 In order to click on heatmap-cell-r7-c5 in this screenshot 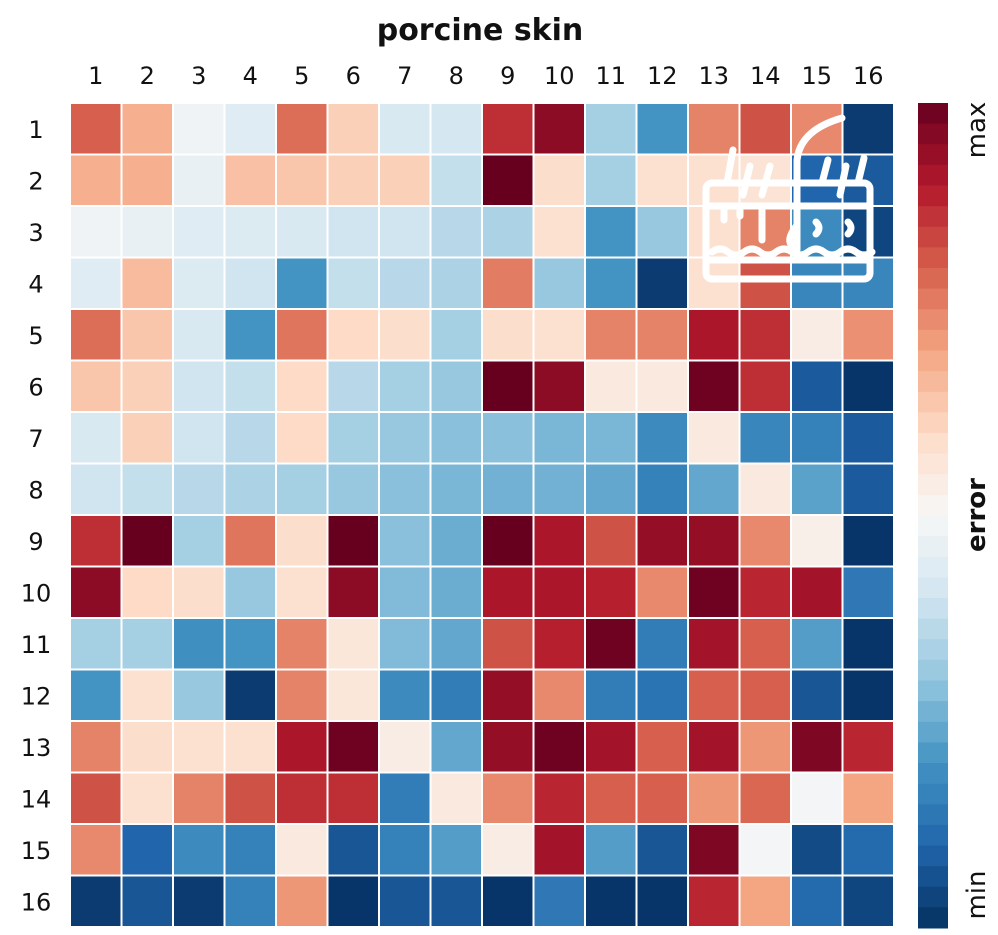, I will do `click(302, 438)`.